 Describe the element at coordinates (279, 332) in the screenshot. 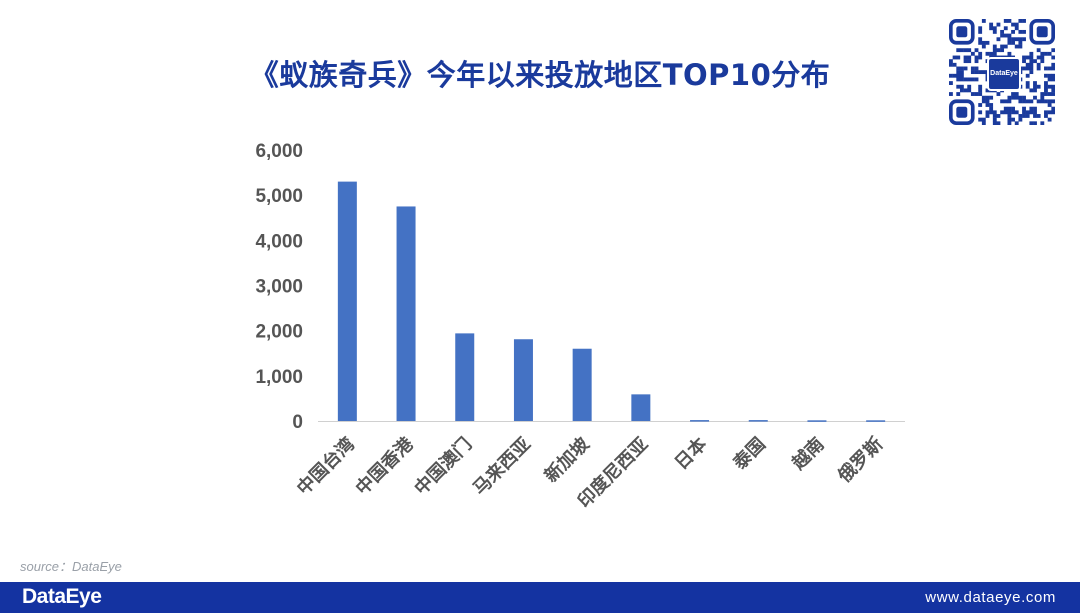

I see `y-tick-label: 2,000` at that location.